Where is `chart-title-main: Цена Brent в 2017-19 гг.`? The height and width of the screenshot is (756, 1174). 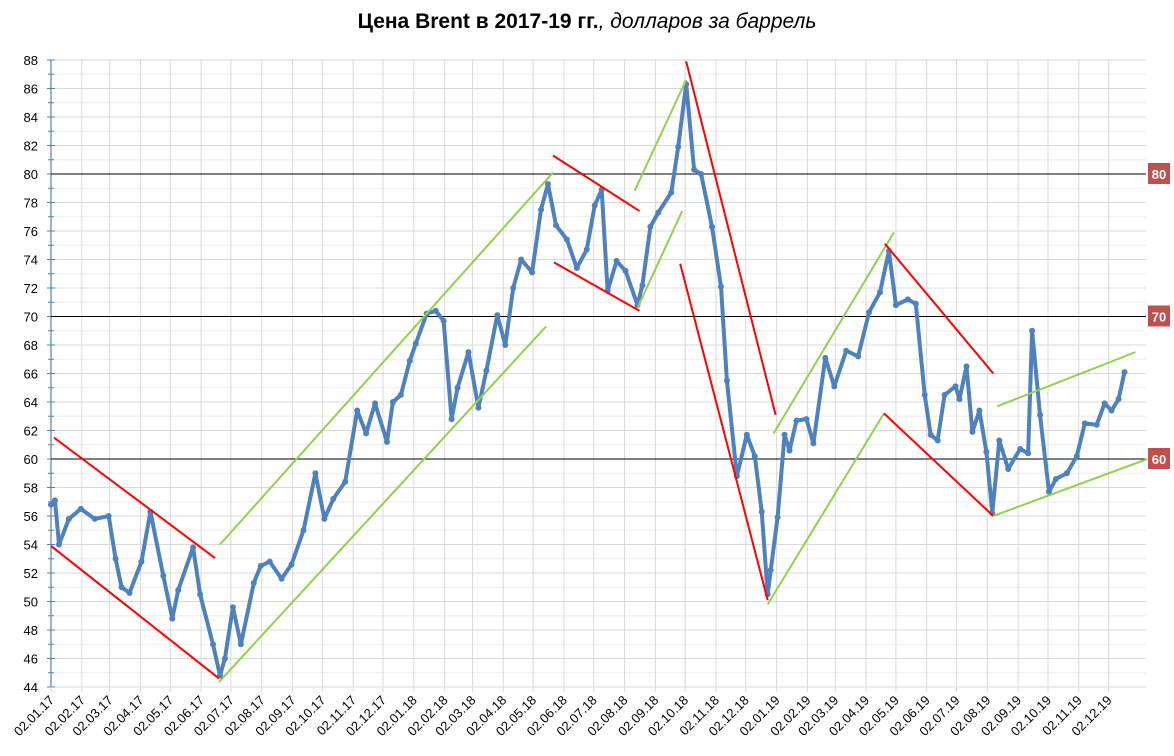 chart-title-main: Цена Brent в 2017-19 гг. is located at coordinates (478, 21).